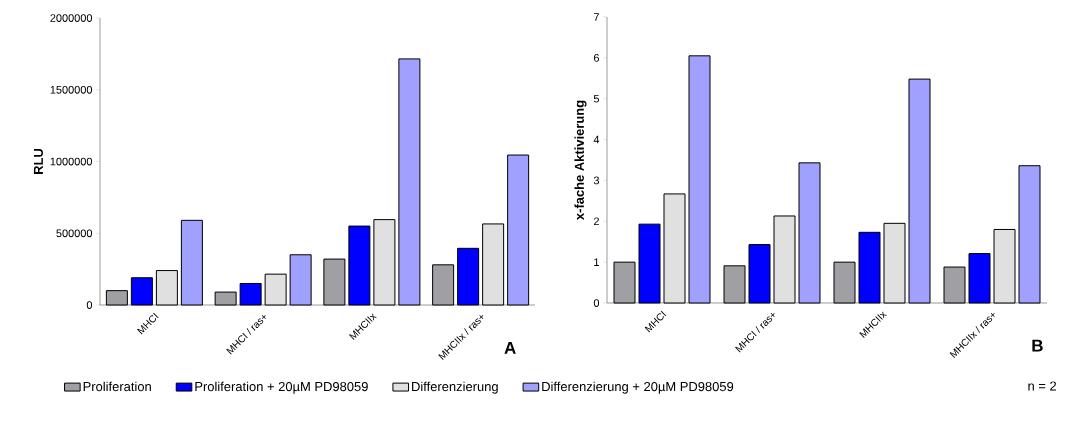 The width and height of the screenshot is (1082, 421). What do you see at coordinates (1037, 345) in the screenshot?
I see `text: B` at bounding box center [1037, 345].